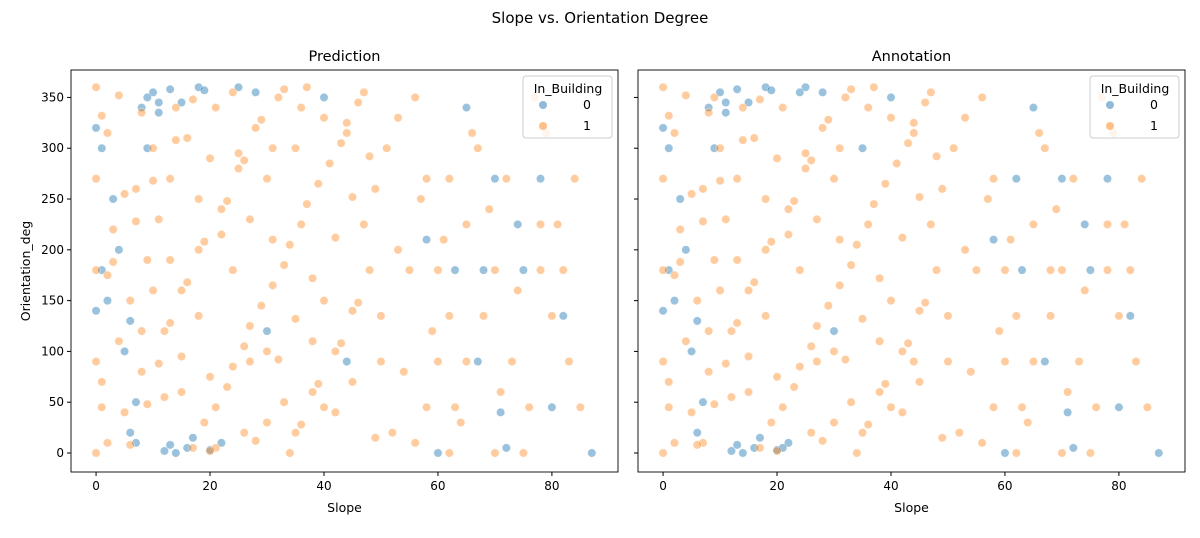 The image size is (1200, 538). I want to click on y-tick-label: 0, so click(60, 453).